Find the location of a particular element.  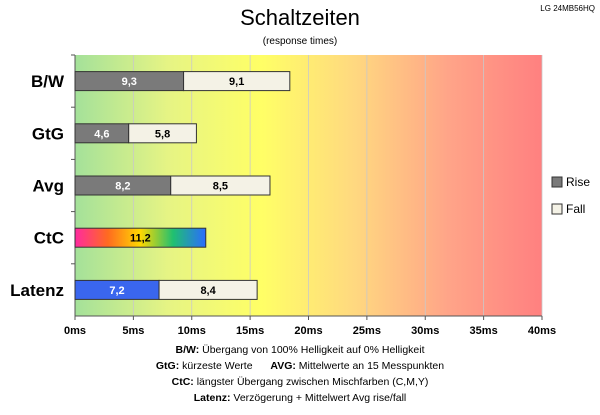

bar-rise-label: 11,2 is located at coordinates (140, 239).